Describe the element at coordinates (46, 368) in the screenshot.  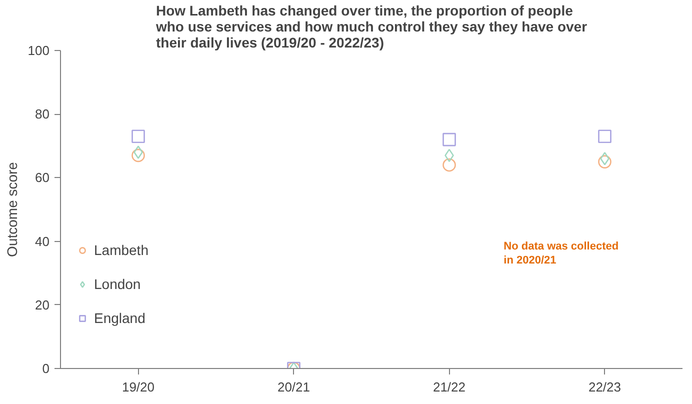
I see `y-tick-label: 0` at that location.